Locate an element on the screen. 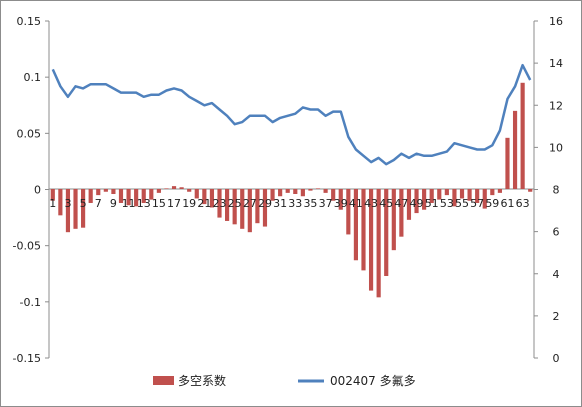  x-tick-label: 53 is located at coordinates (447, 203).